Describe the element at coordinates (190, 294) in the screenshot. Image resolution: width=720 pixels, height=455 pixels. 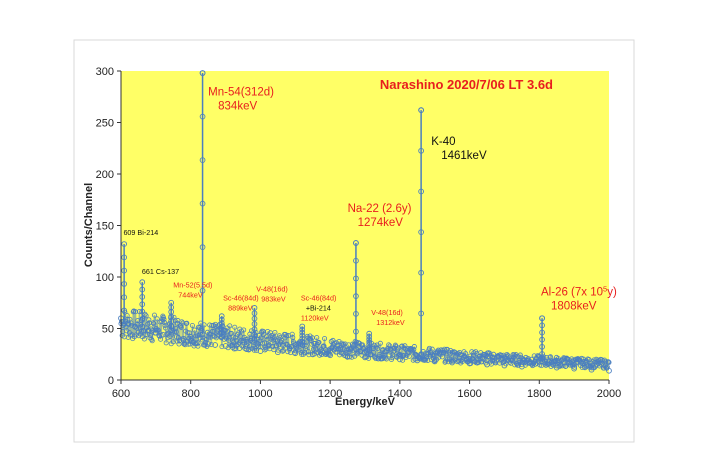
I see `peak-energy-label: 744keV` at that location.